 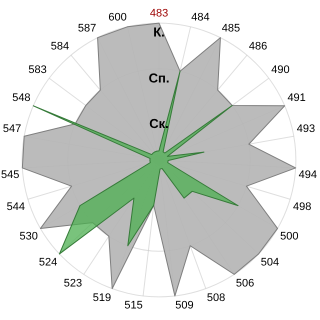 I want to click on spoke-label: 524, so click(x=48, y=262).